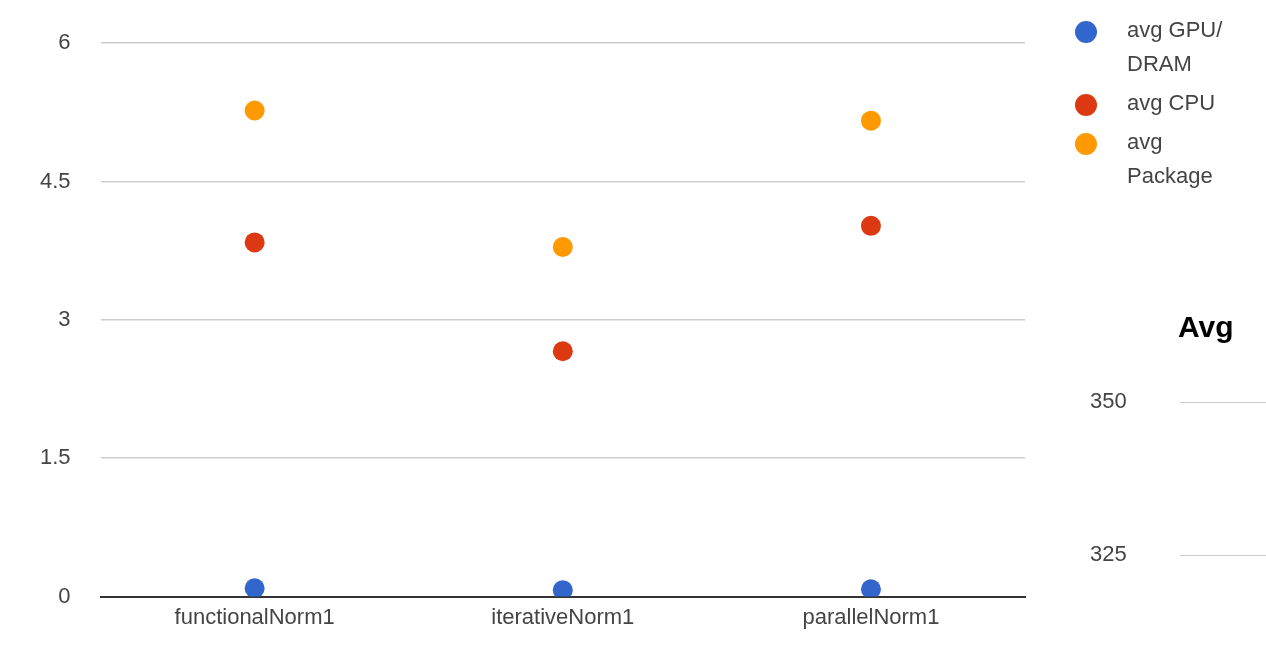  I want to click on legend-label: avg Package, so click(1170, 159).